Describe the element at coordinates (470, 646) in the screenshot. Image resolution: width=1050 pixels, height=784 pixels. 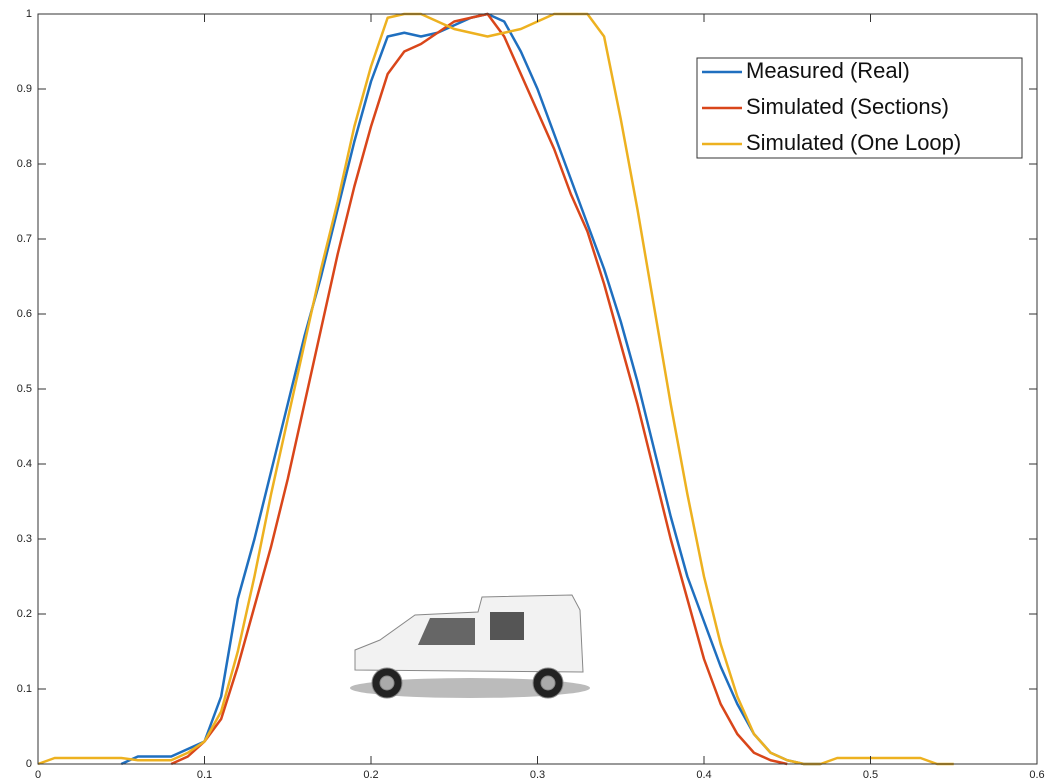
I see `van-image` at that location.